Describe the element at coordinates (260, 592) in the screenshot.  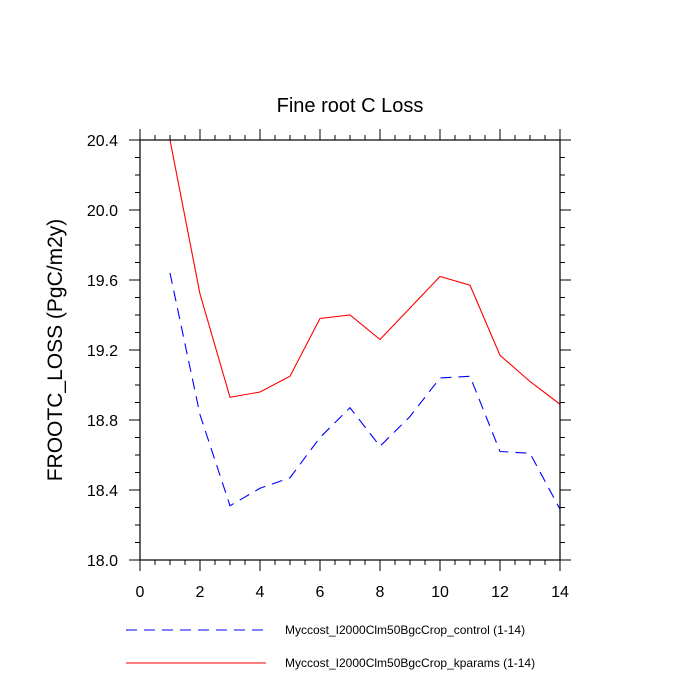
I see `x-tick-label: 4` at that location.